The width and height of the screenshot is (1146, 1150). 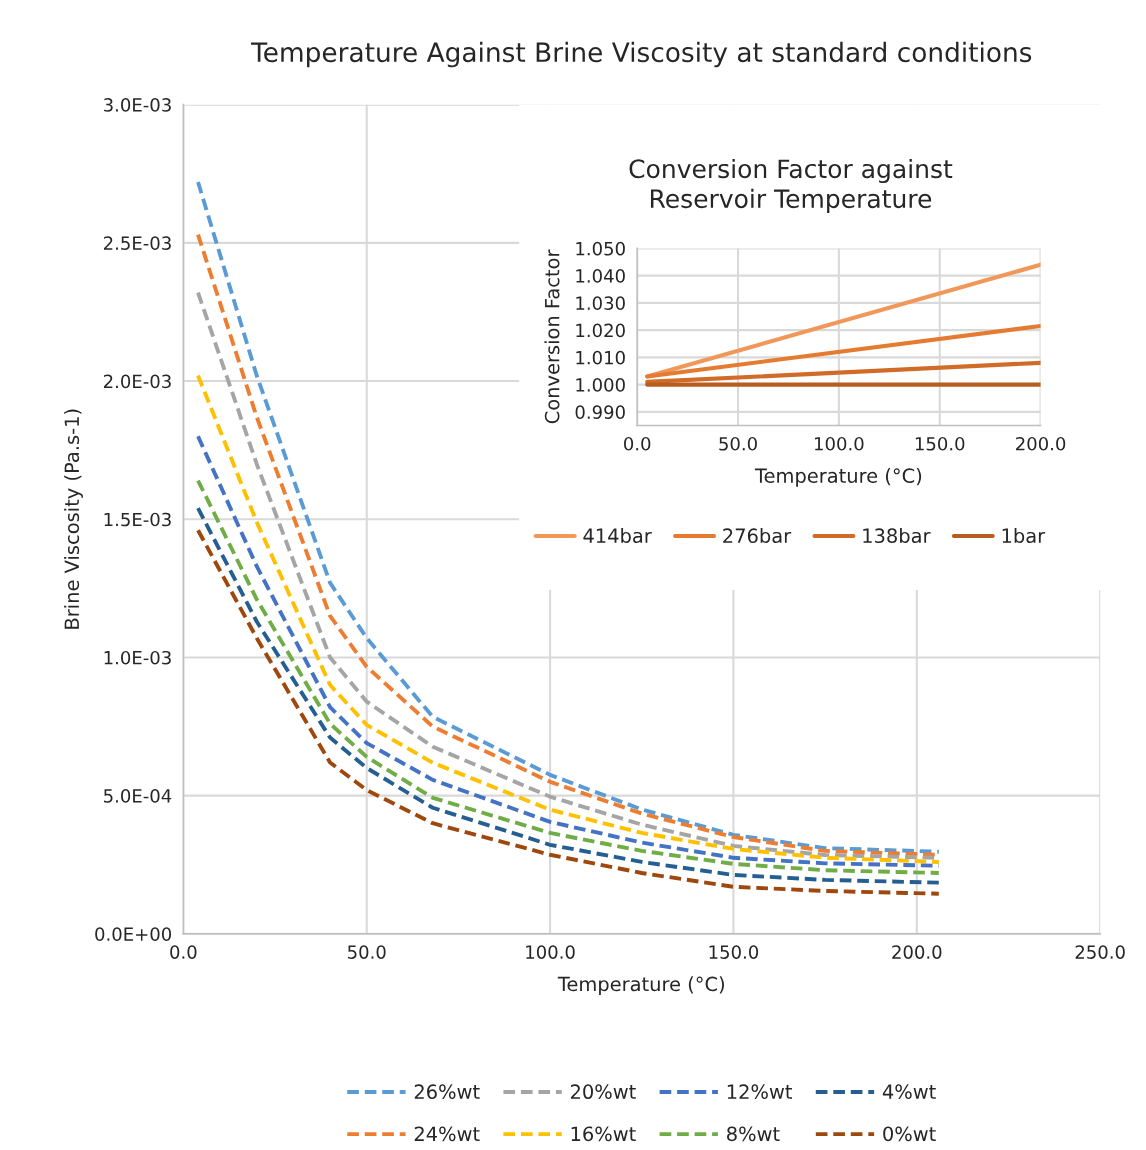 I want to click on y-tick-label: 1.0E-03, so click(x=137, y=657).